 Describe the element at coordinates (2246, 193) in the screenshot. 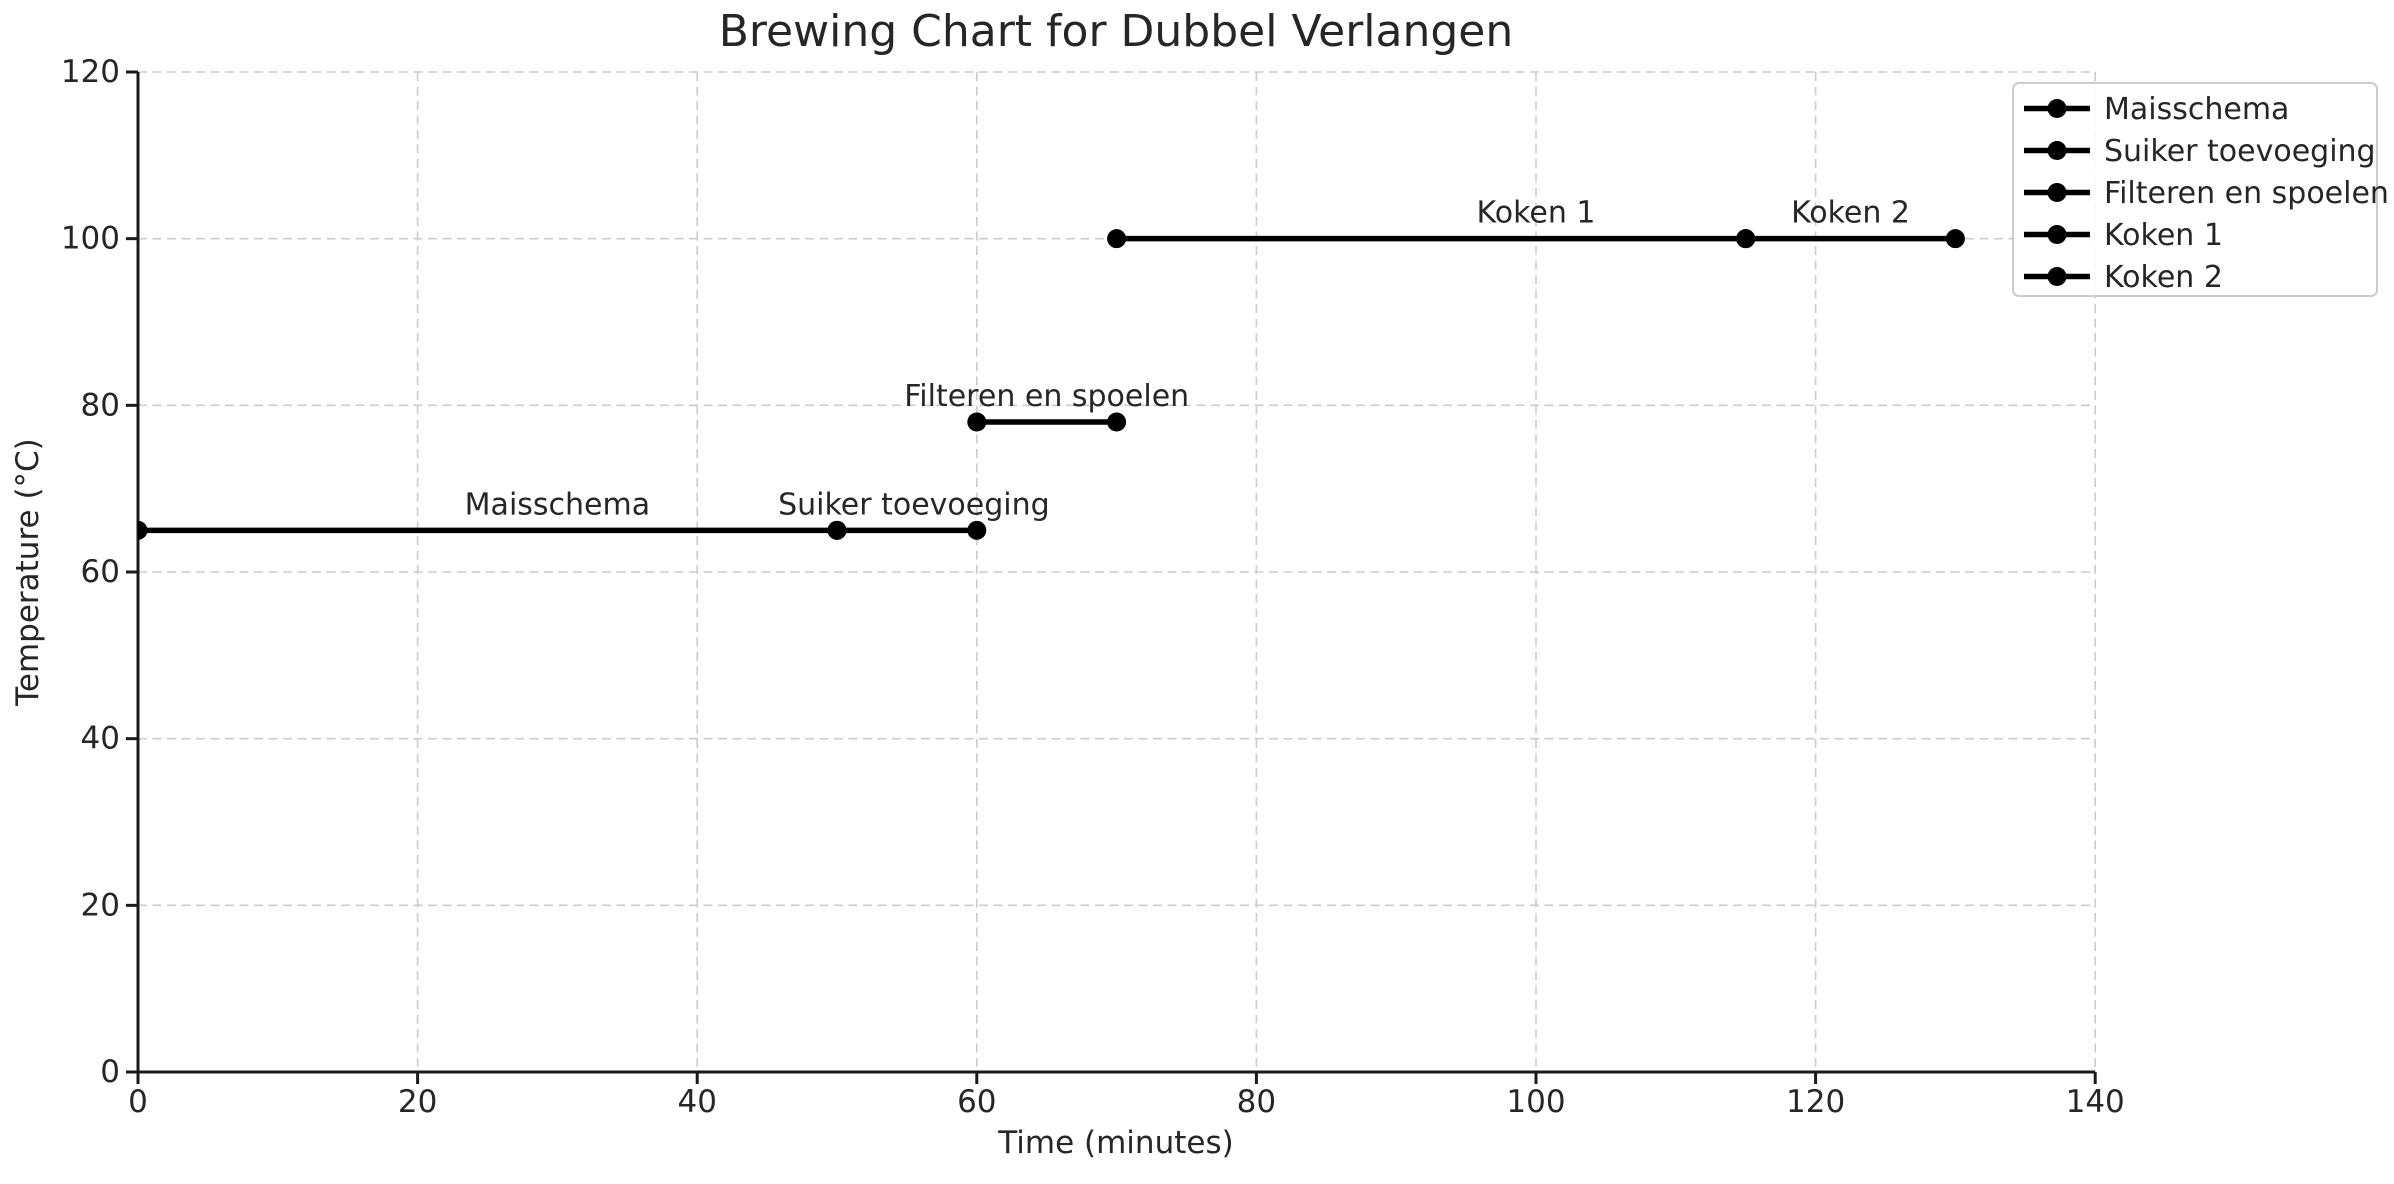

I see `legend-item-label: Filteren en spoelen` at that location.